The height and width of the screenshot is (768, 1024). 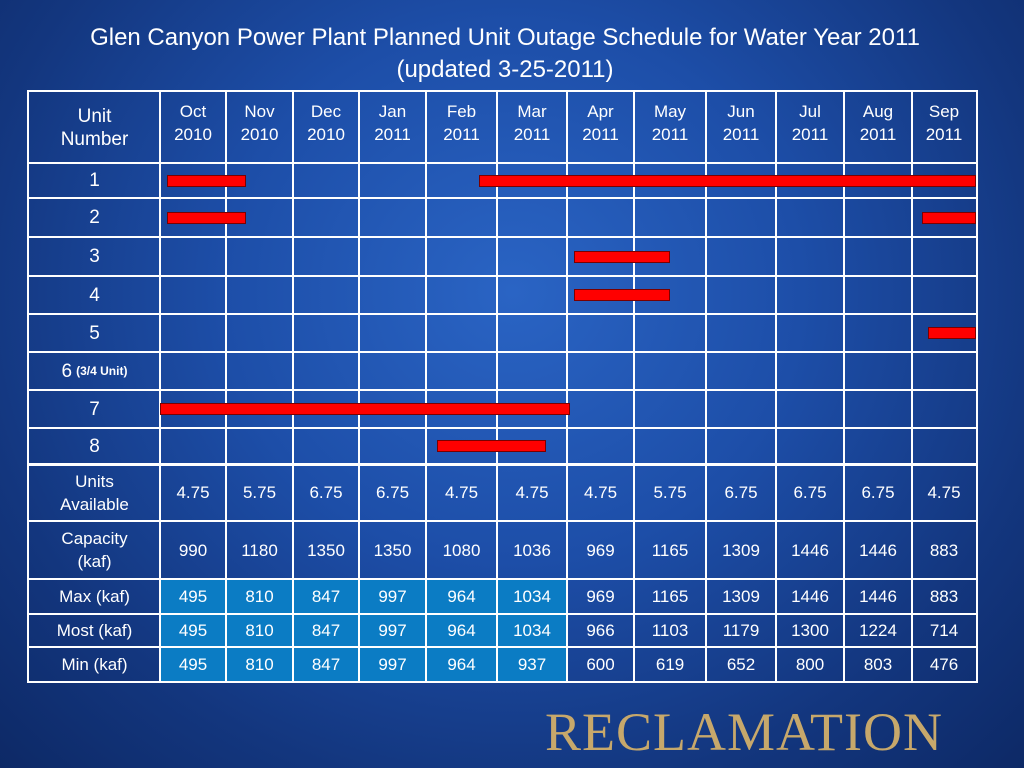 What do you see at coordinates (461, 123) in the screenshot?
I see `month-header: Feb 2011` at bounding box center [461, 123].